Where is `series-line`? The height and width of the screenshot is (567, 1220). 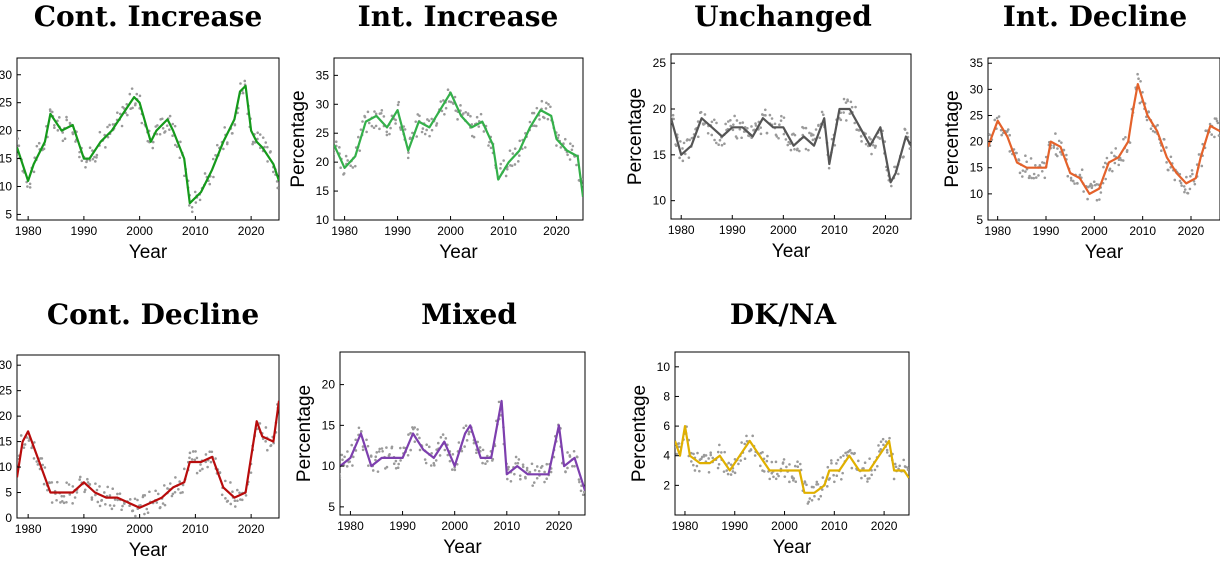
series-line is located at coordinates (458, 144).